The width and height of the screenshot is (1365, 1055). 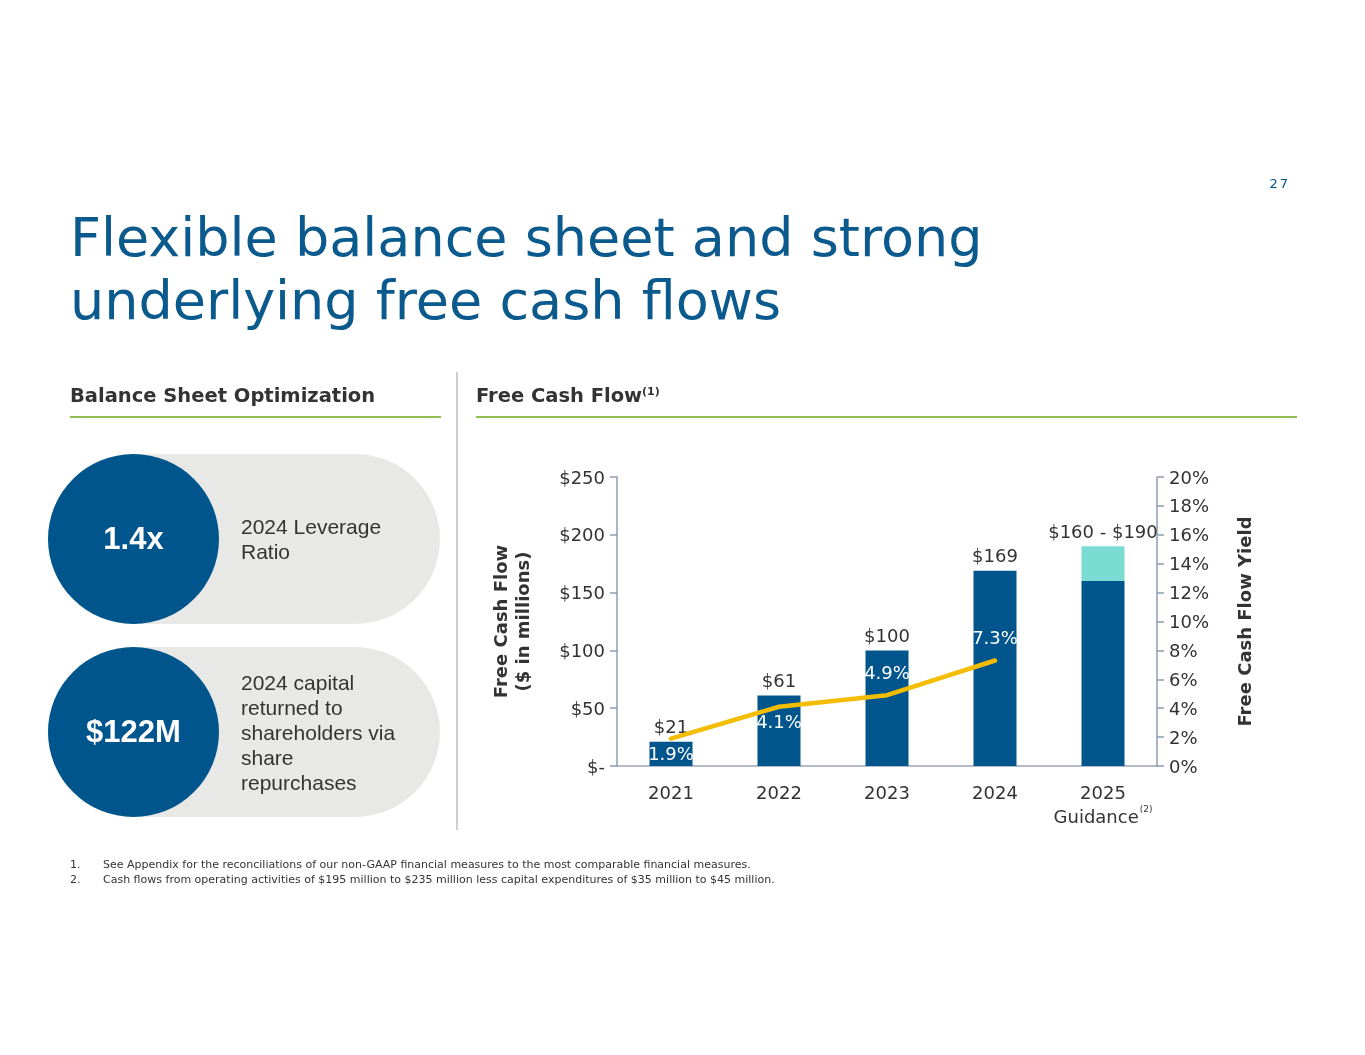 I want to click on total-label: $61, so click(x=779, y=680).